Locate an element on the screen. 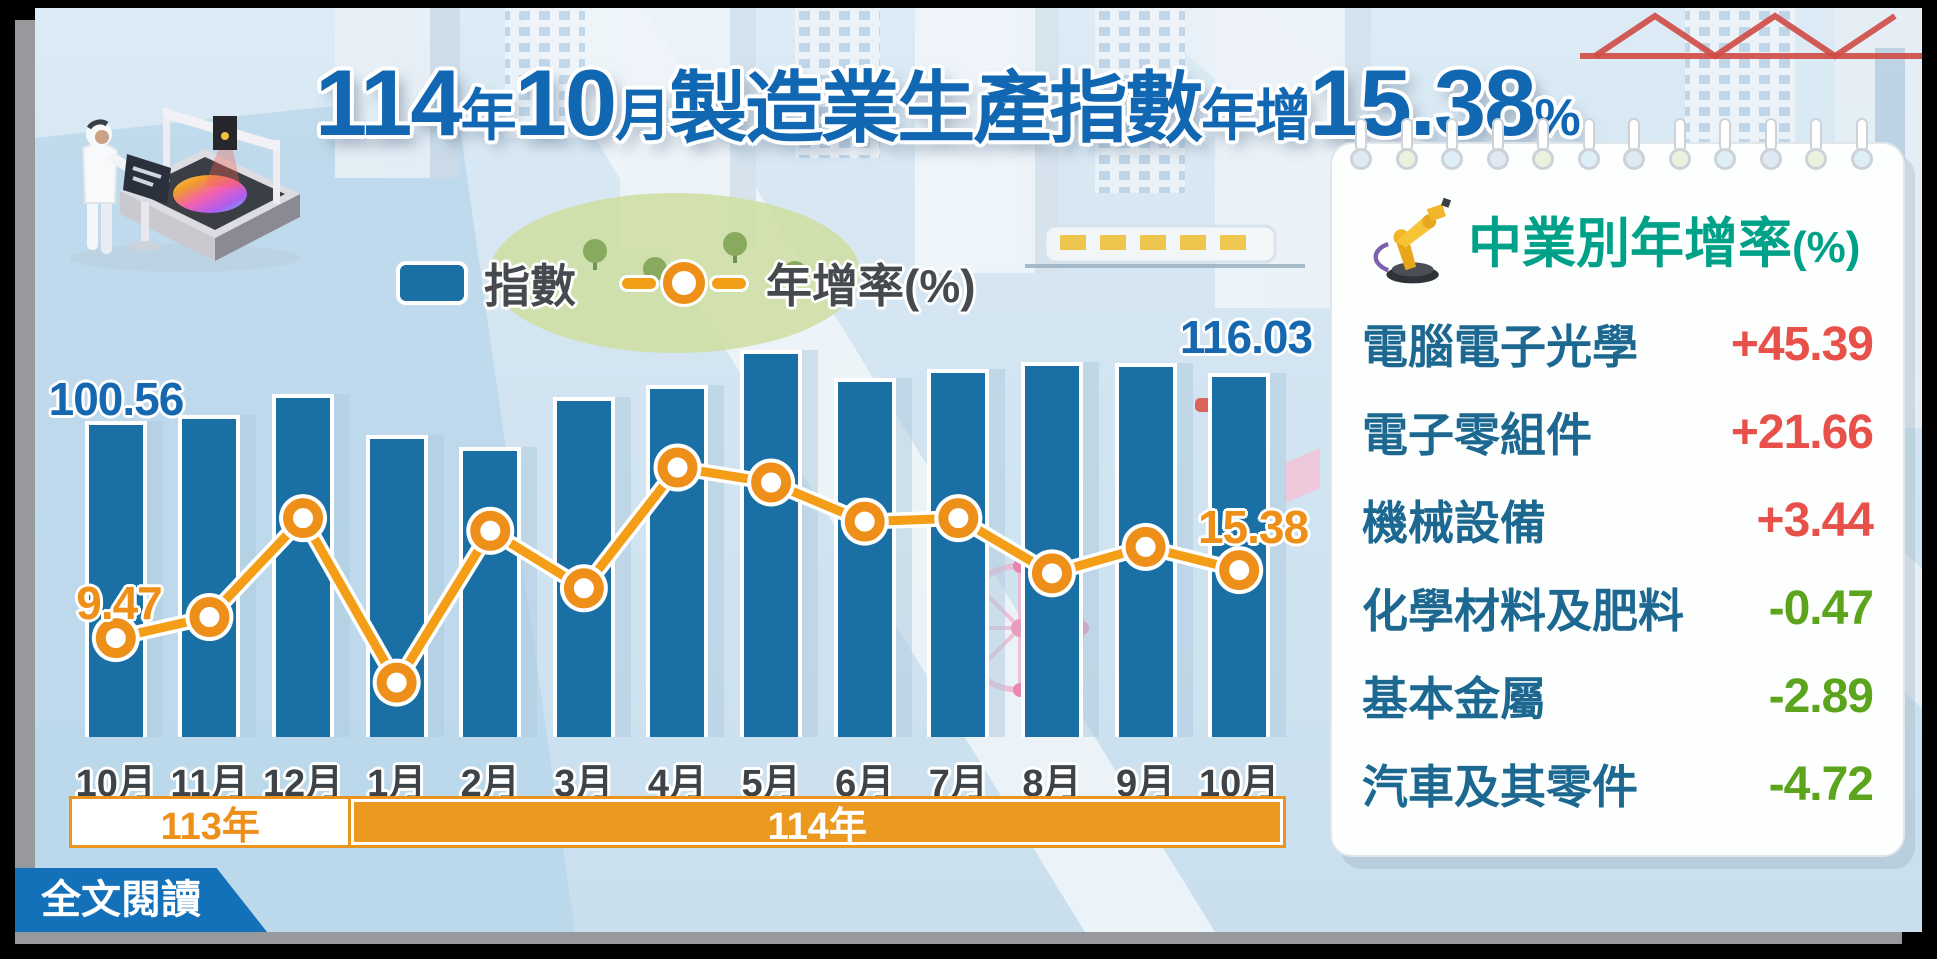  chart-legend: 指數 年增率(%) is located at coordinates (688, 283).